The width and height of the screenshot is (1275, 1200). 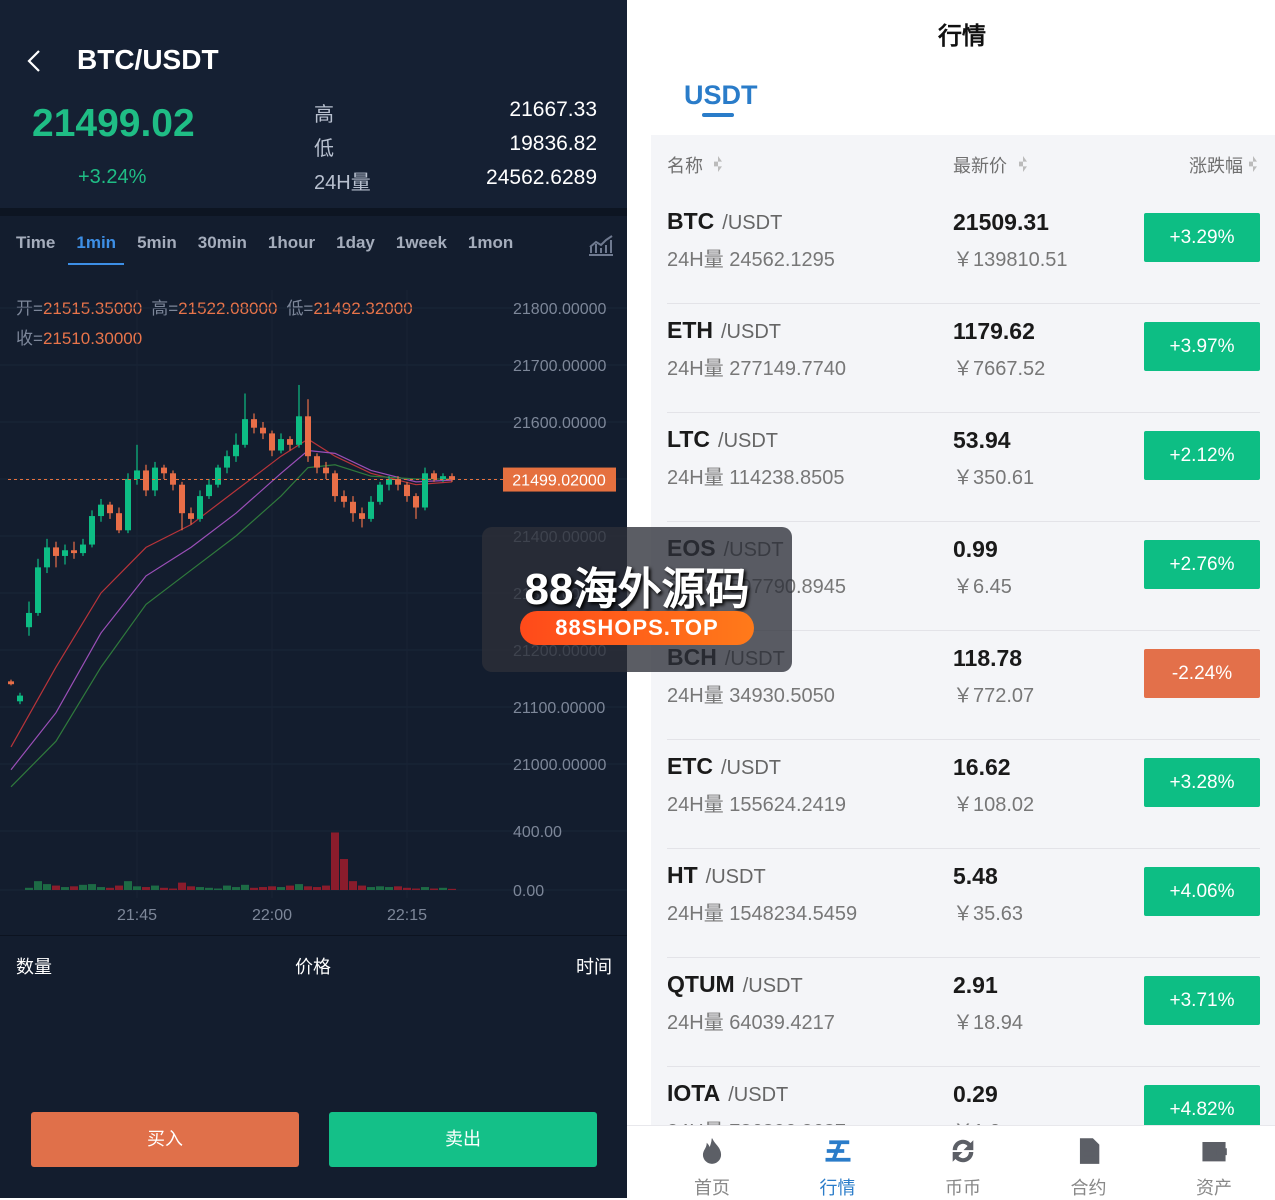 What do you see at coordinates (724, 766) in the screenshot?
I see `coin: ETC/USDT` at bounding box center [724, 766].